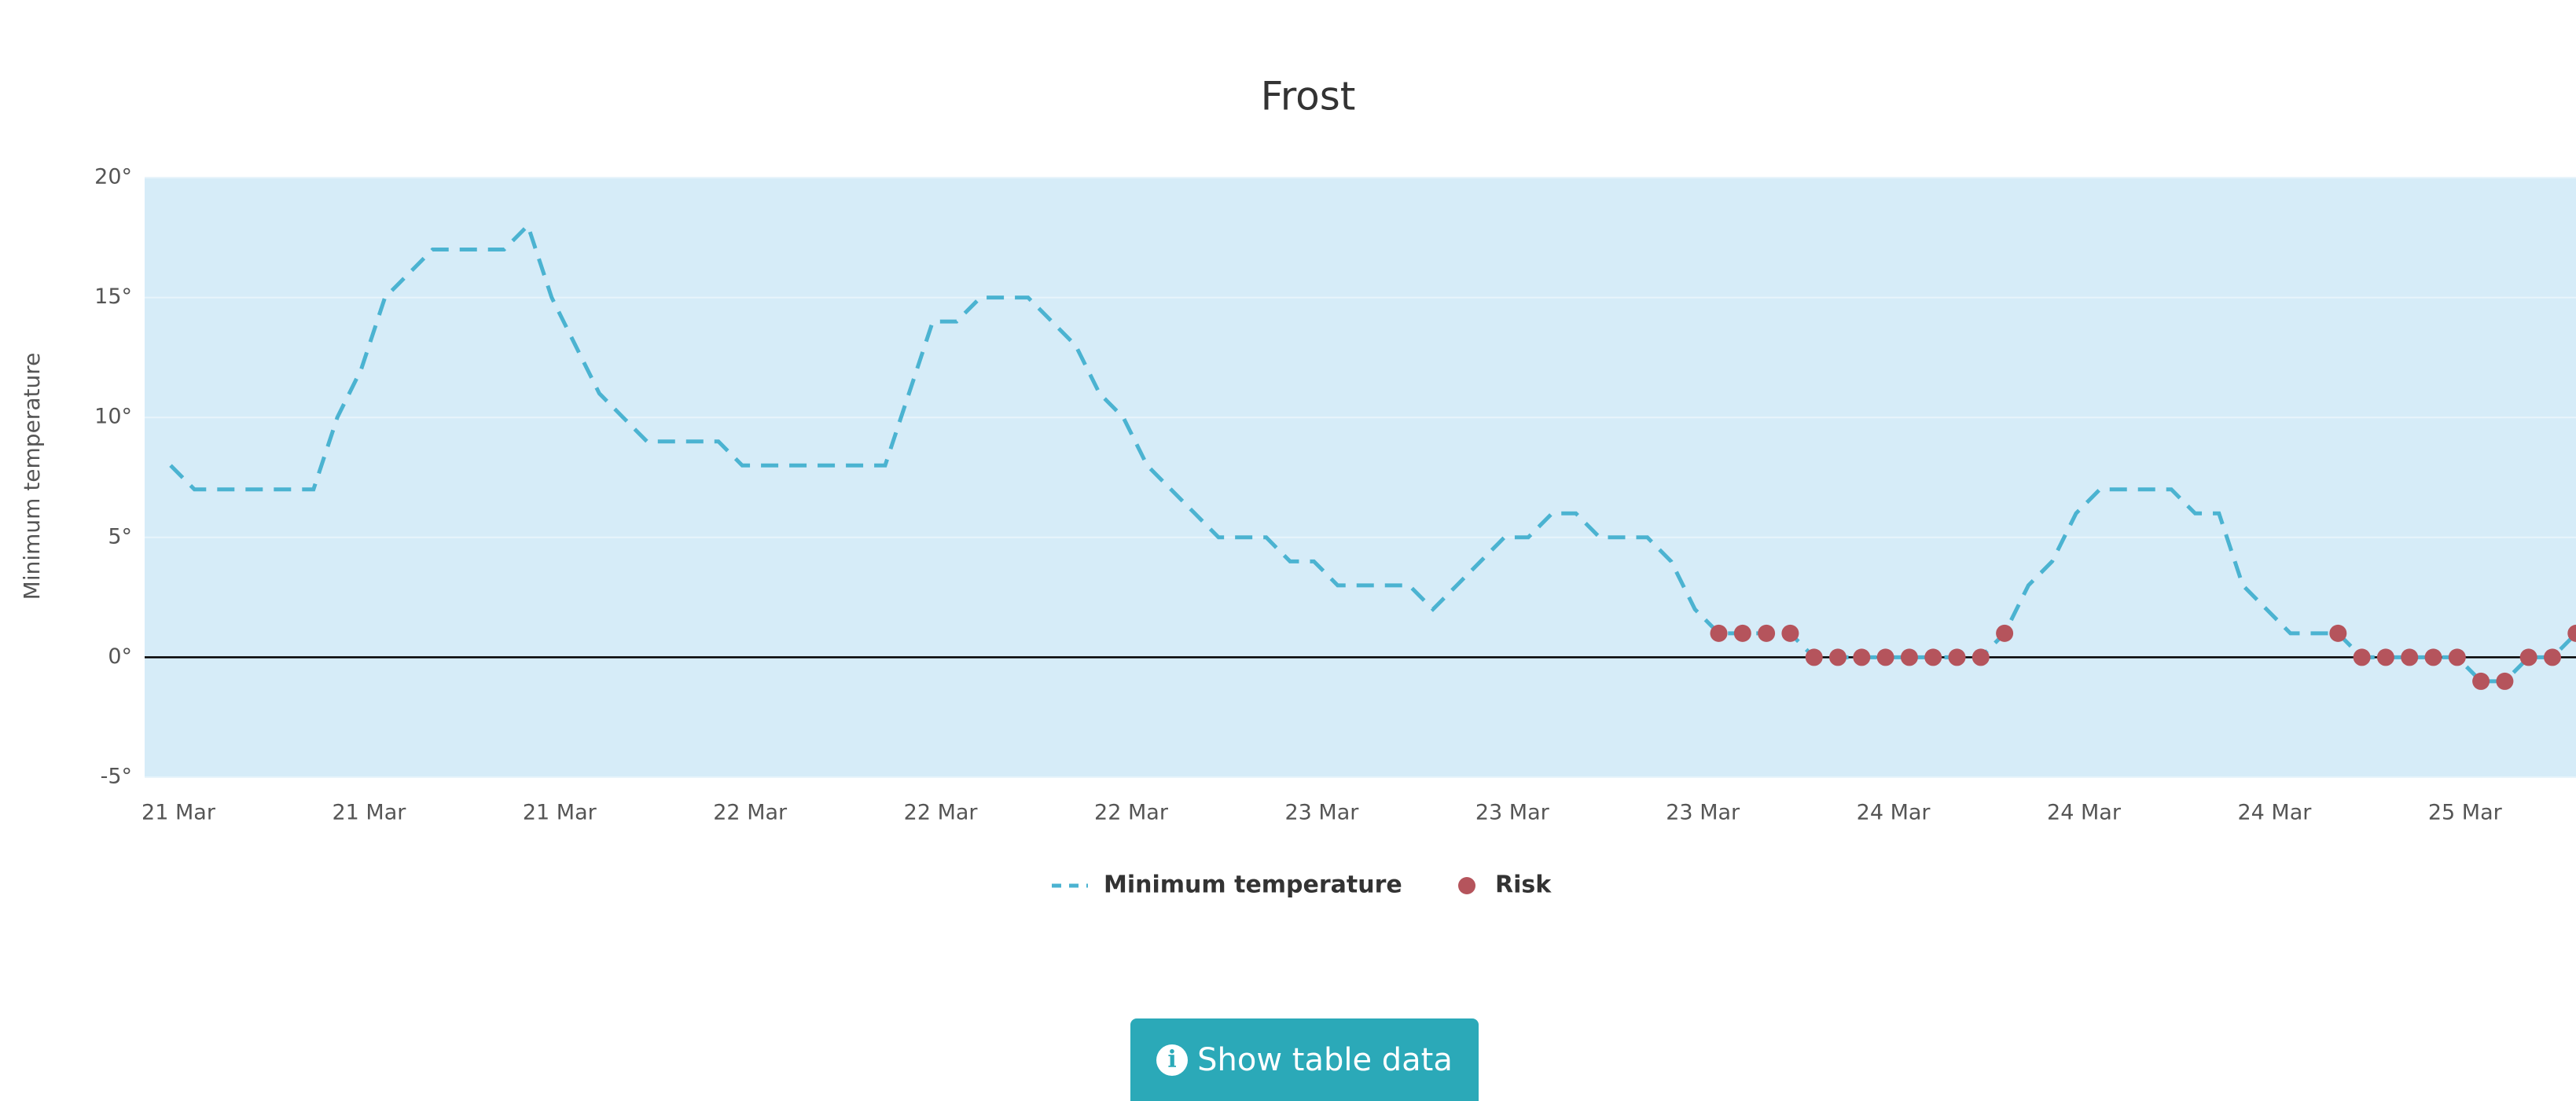 The width and height of the screenshot is (2576, 1101). What do you see at coordinates (1523, 885) in the screenshot?
I see `legend-label: Risk` at bounding box center [1523, 885].